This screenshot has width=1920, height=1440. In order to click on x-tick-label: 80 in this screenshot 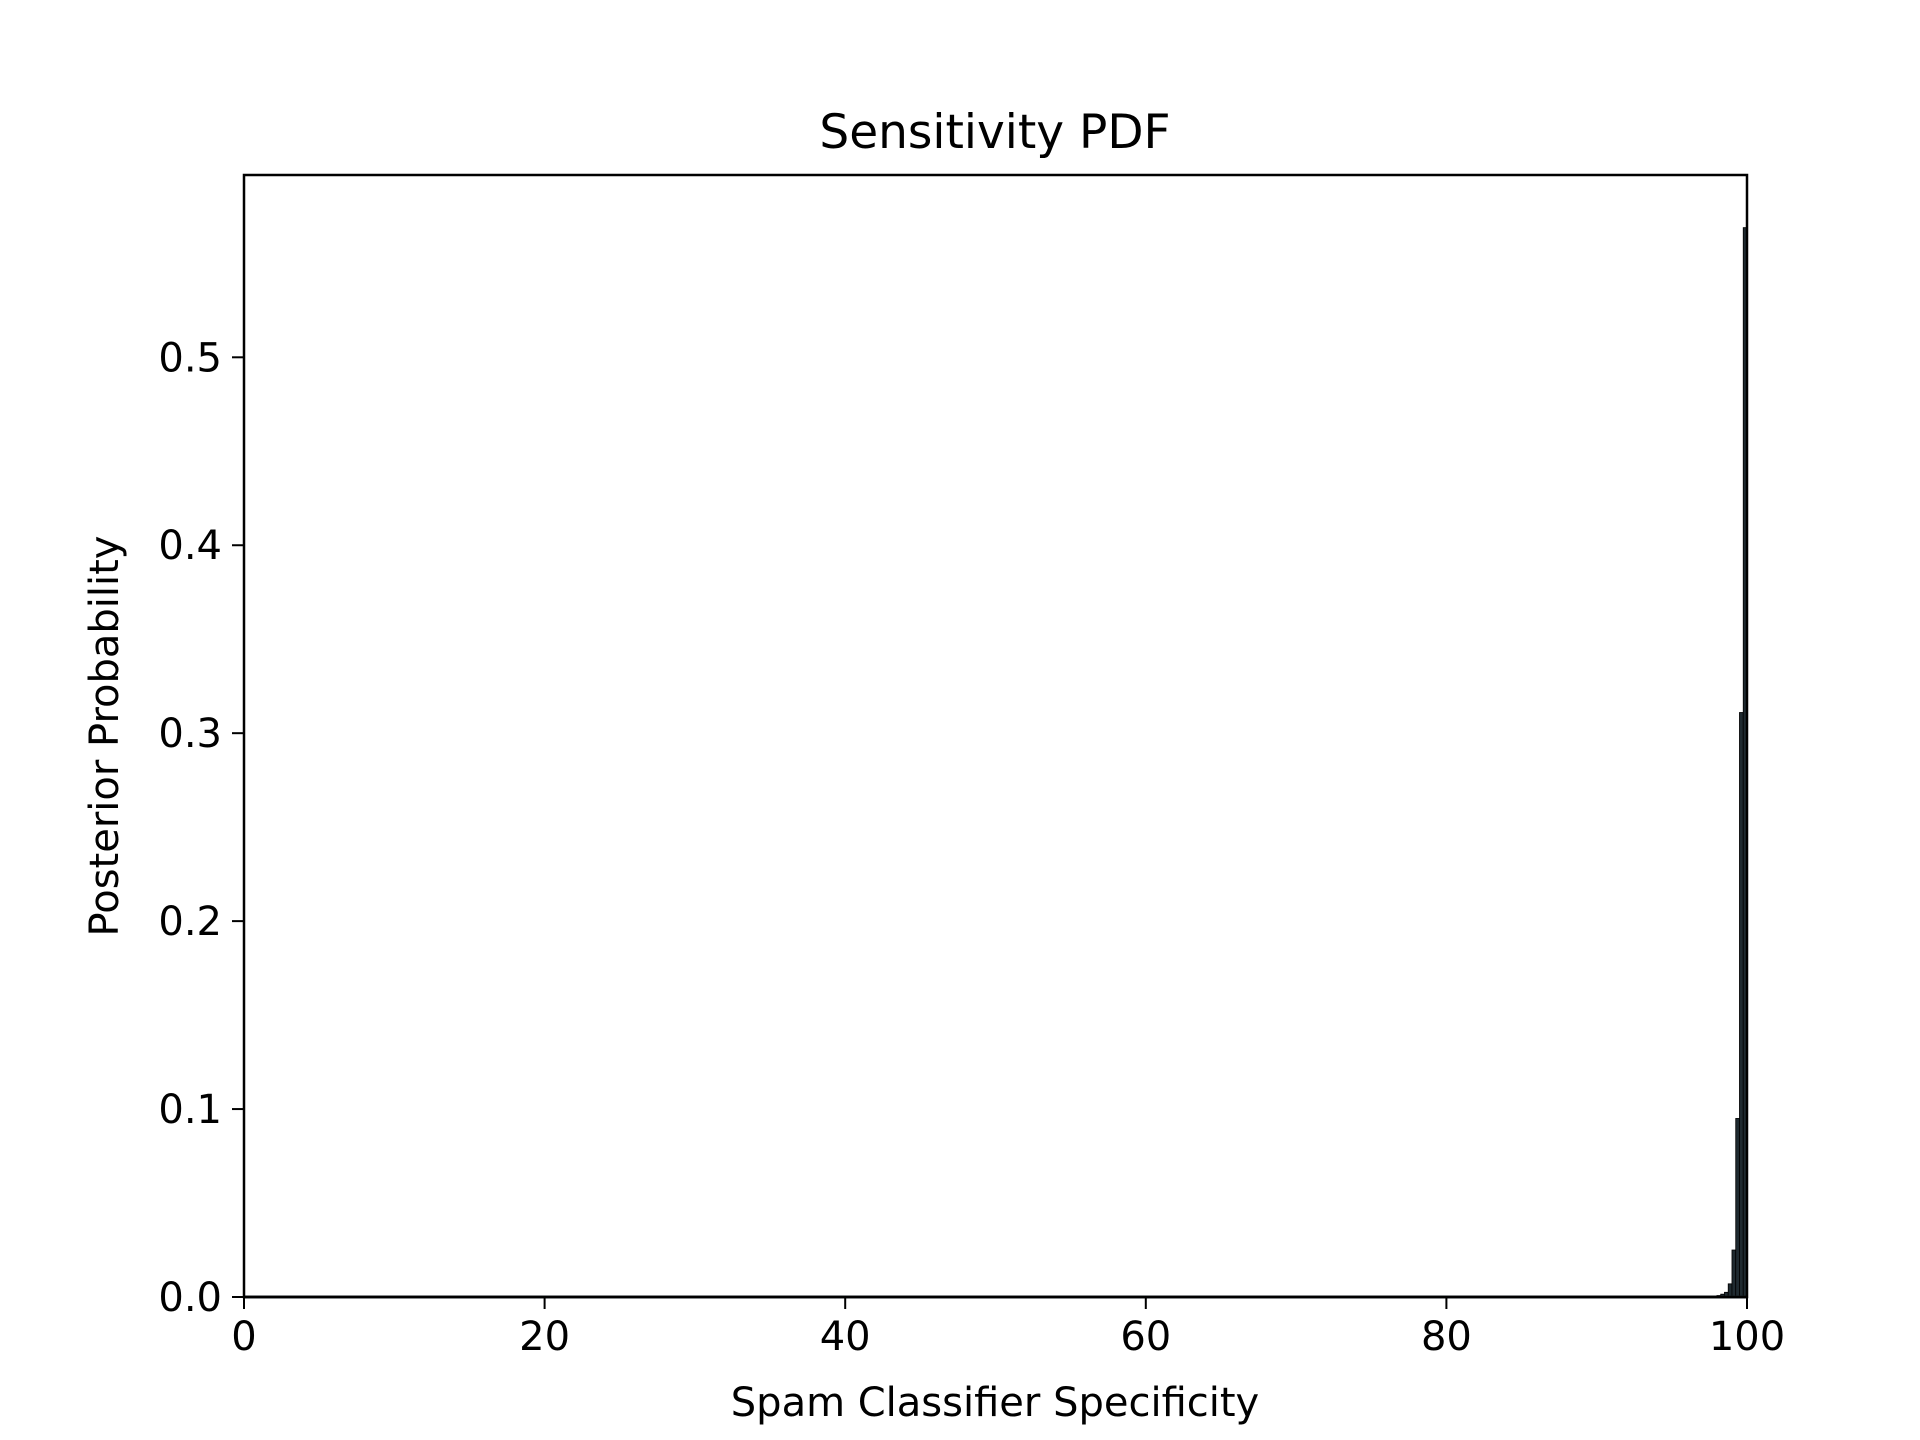, I will do `click(1446, 1337)`.